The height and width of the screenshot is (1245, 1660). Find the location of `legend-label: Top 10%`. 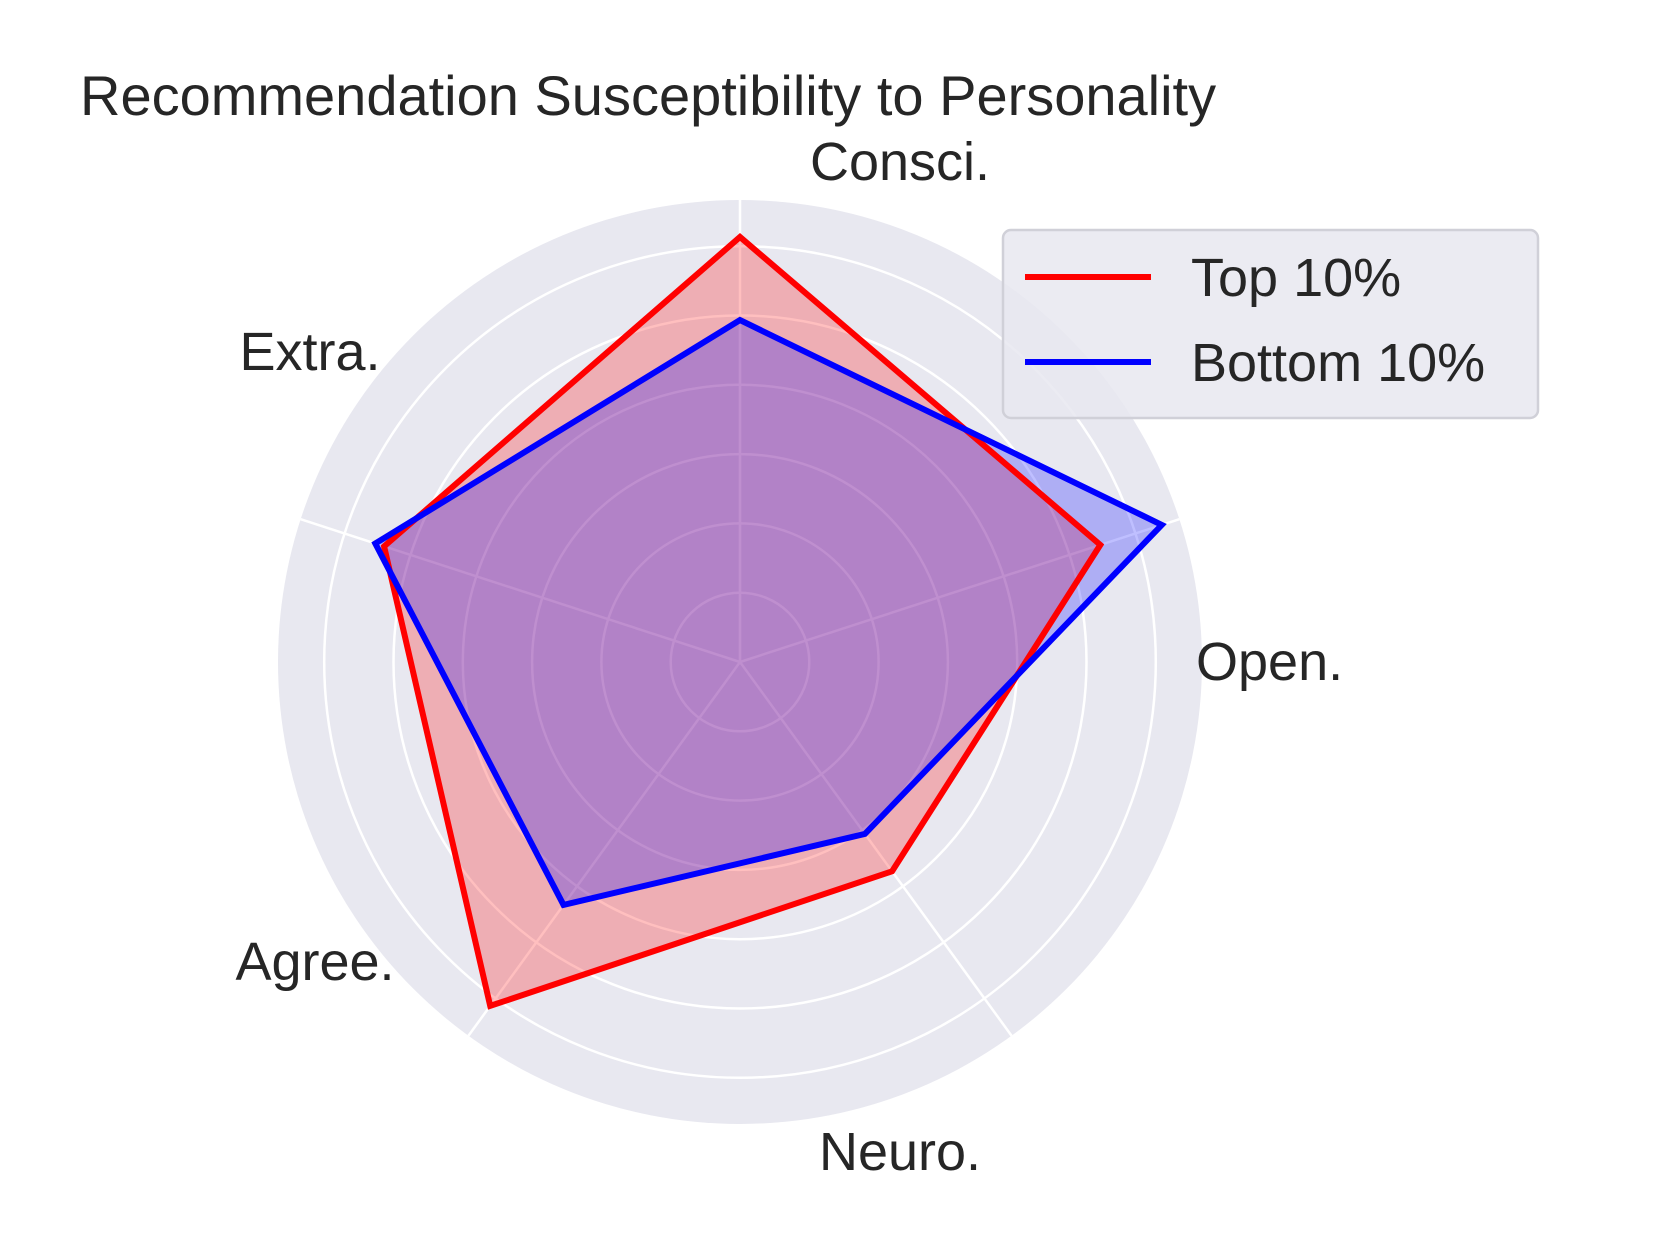

legend-label: Top 10% is located at coordinates (1296, 278).